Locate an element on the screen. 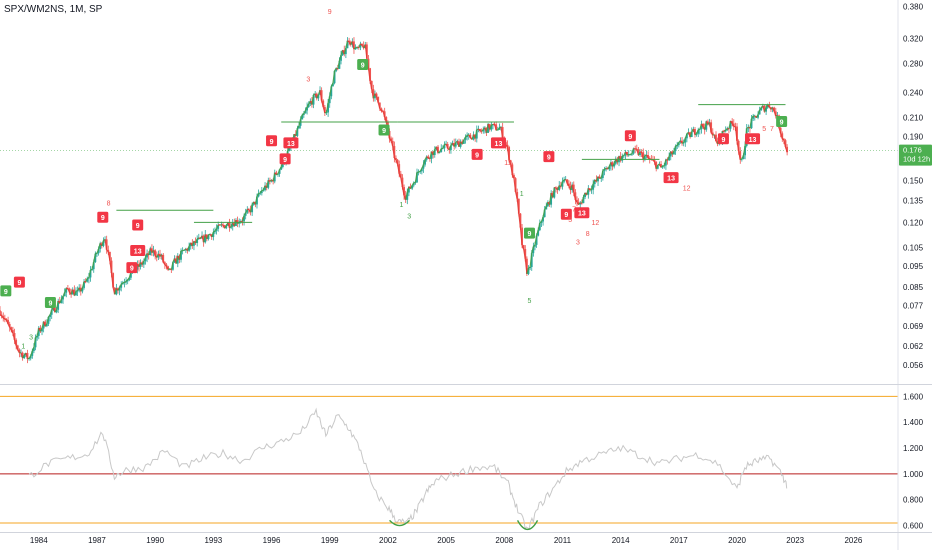 This screenshot has height=550, width=932. buy-setup-marker is located at coordinates (529, 233).